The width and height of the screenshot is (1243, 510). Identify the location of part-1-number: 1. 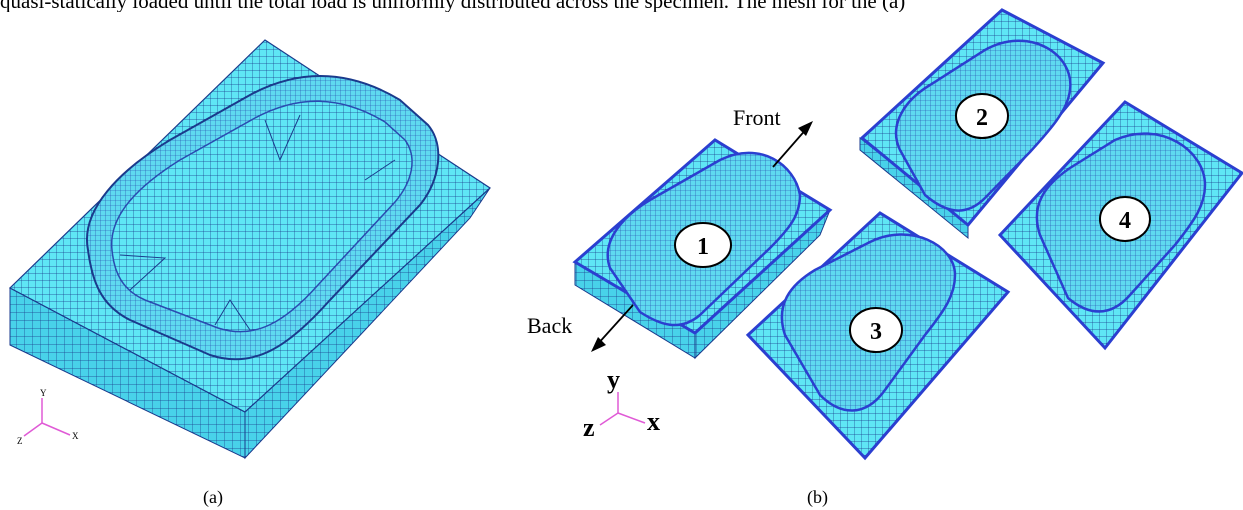
(703, 247).